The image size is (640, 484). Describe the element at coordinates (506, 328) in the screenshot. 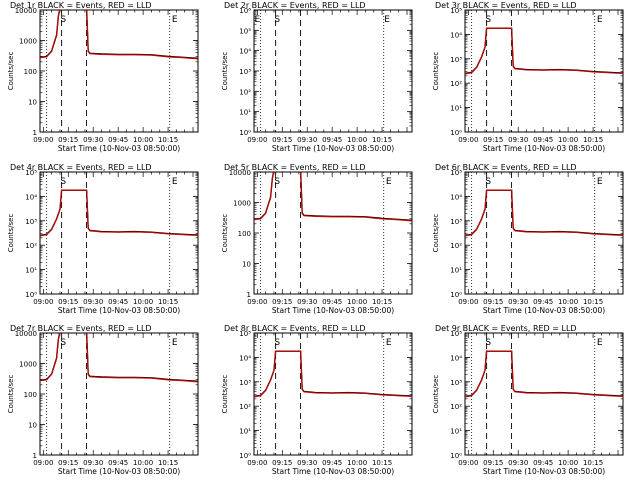

I see `chart-title: Det 9r BLACK = Events, RED = LLD` at that location.